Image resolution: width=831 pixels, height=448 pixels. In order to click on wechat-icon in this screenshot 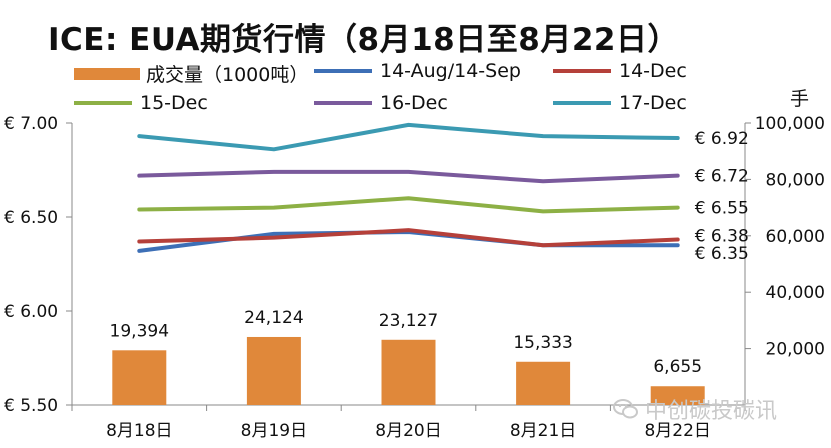, I will do `click(625, 409)`.